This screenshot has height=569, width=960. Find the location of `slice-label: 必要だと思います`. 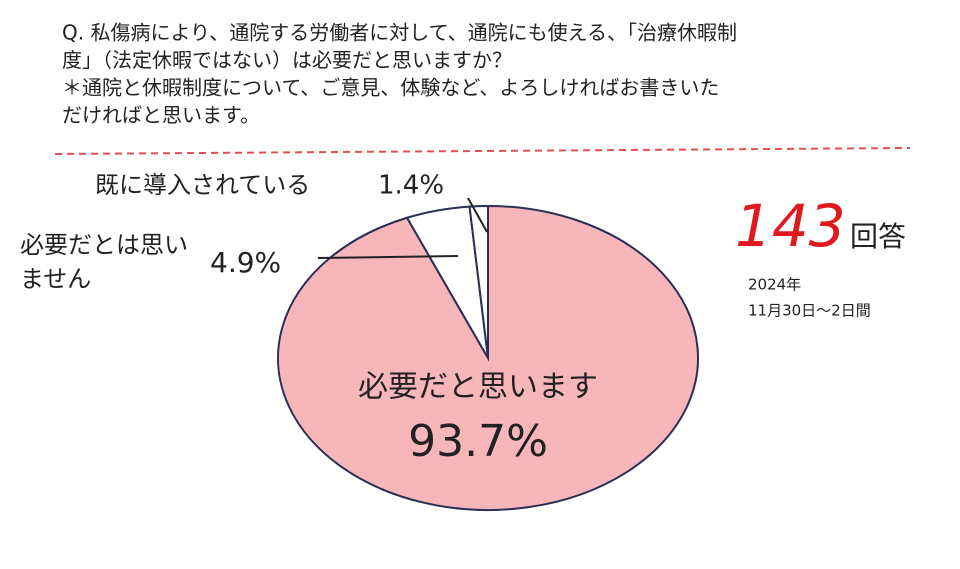

slice-label: 必要だと思います is located at coordinates (478, 387).